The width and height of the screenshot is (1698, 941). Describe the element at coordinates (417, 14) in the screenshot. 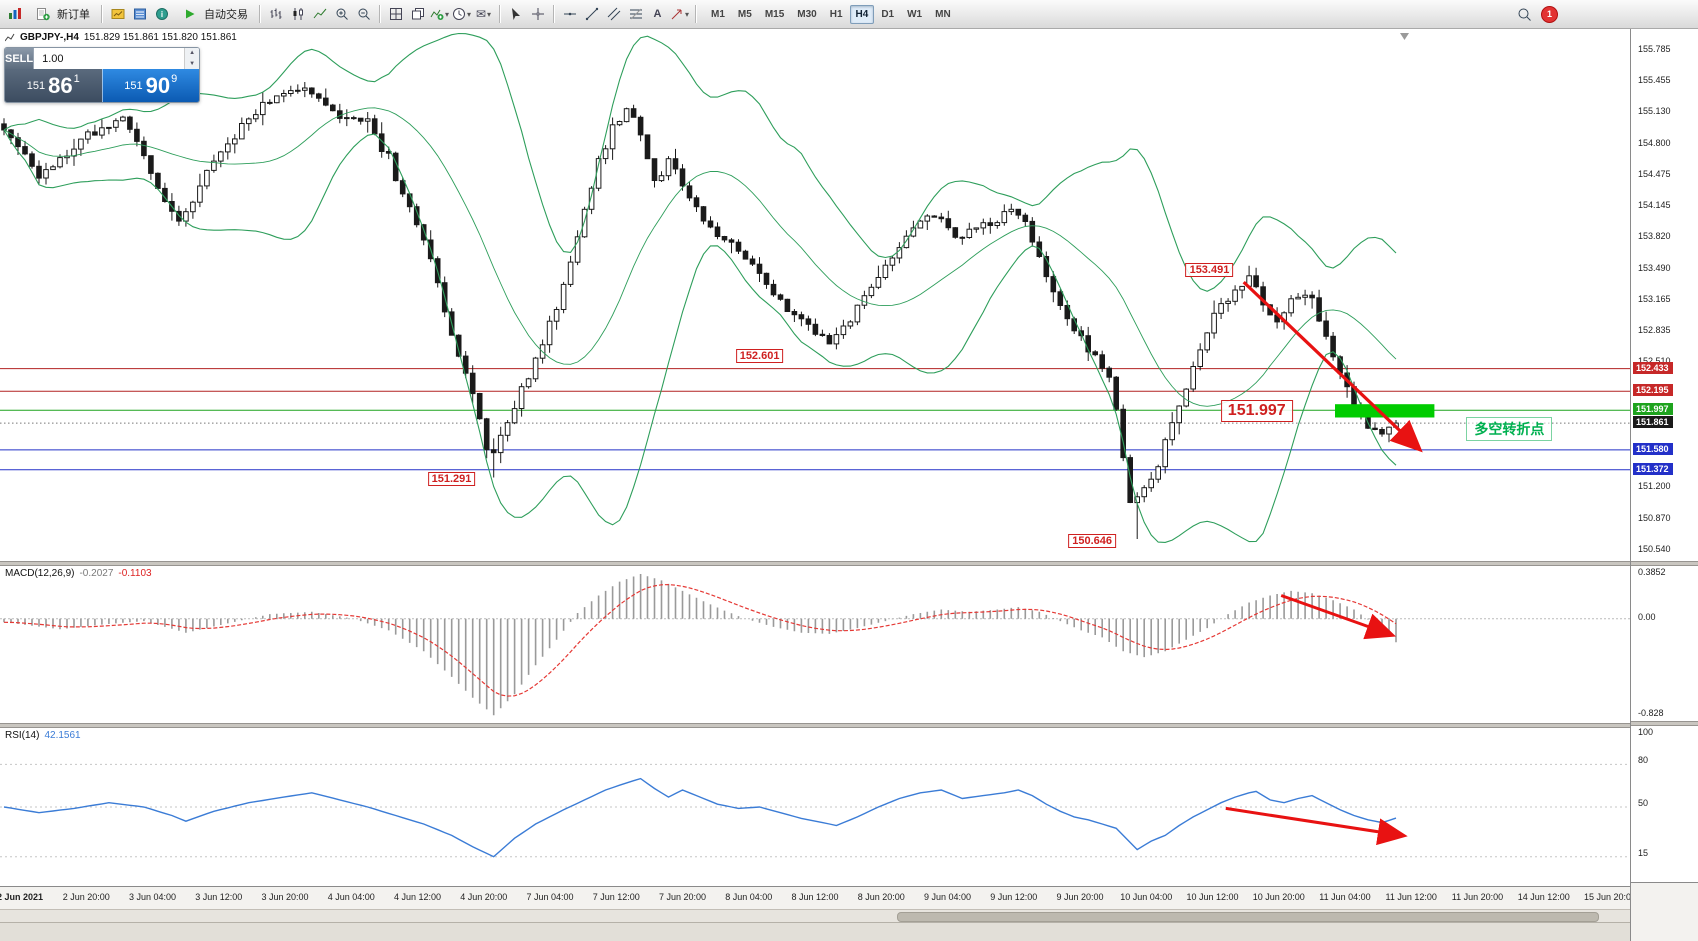

I see `cascade-windows-icon` at that location.